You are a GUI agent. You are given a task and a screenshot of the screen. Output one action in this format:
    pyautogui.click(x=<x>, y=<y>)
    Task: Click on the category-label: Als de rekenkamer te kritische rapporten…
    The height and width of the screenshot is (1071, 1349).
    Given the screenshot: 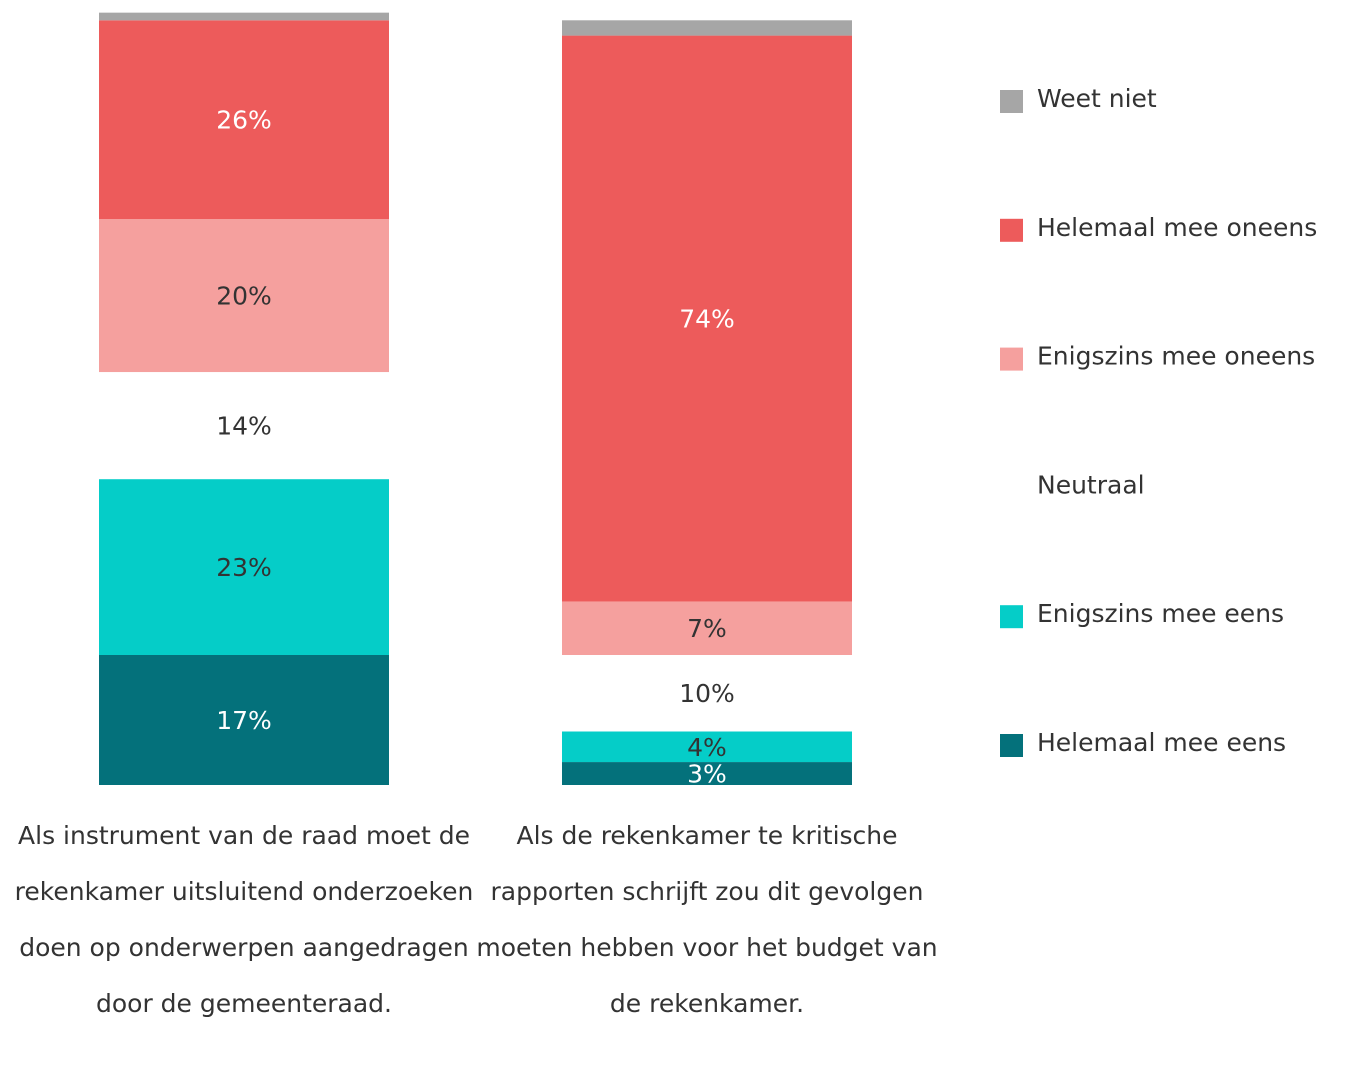 What is the action you would take?
    pyautogui.click(x=707, y=919)
    